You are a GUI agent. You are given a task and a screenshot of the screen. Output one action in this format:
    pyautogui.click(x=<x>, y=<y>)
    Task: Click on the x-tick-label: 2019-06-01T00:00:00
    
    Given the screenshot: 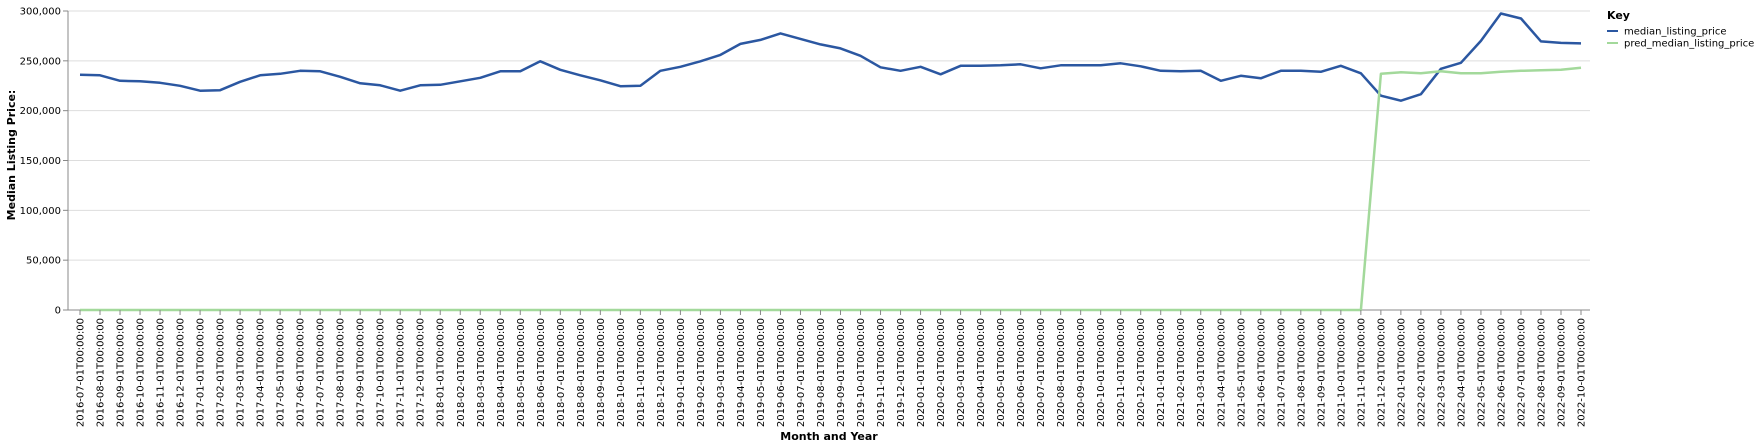 What is the action you would take?
    pyautogui.click(x=781, y=372)
    